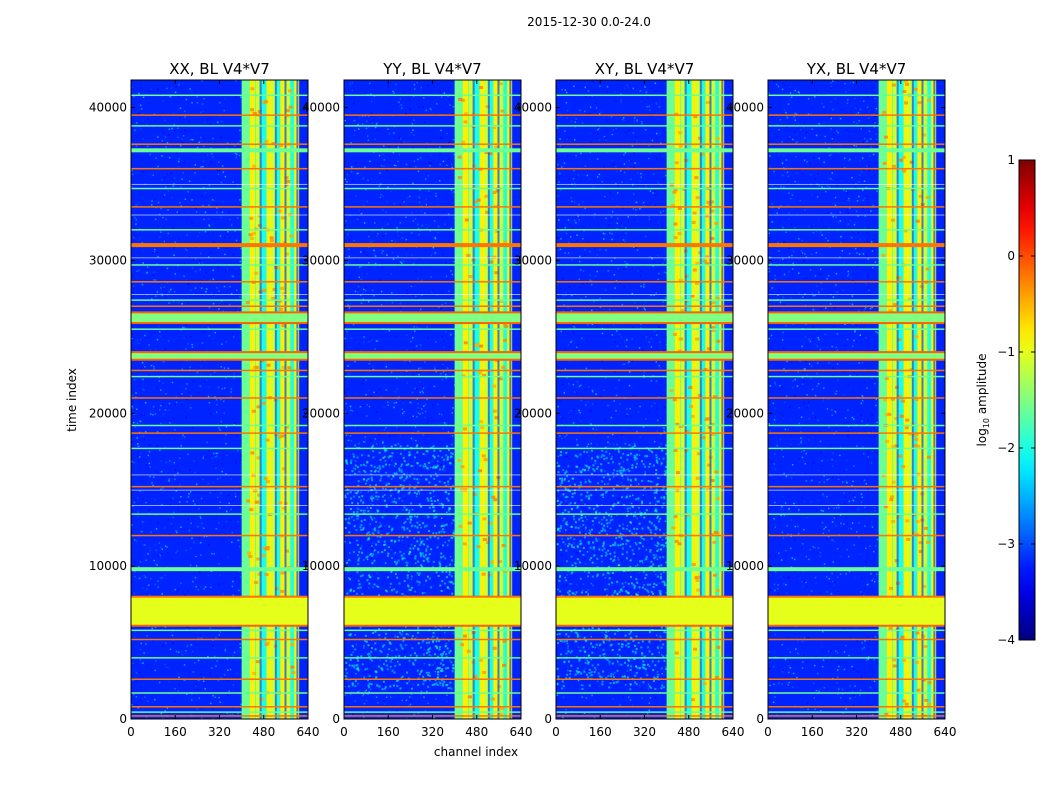 This screenshot has height=800, width=1050. Describe the element at coordinates (476, 752) in the screenshot. I see `x-axis-label: channel index` at that location.